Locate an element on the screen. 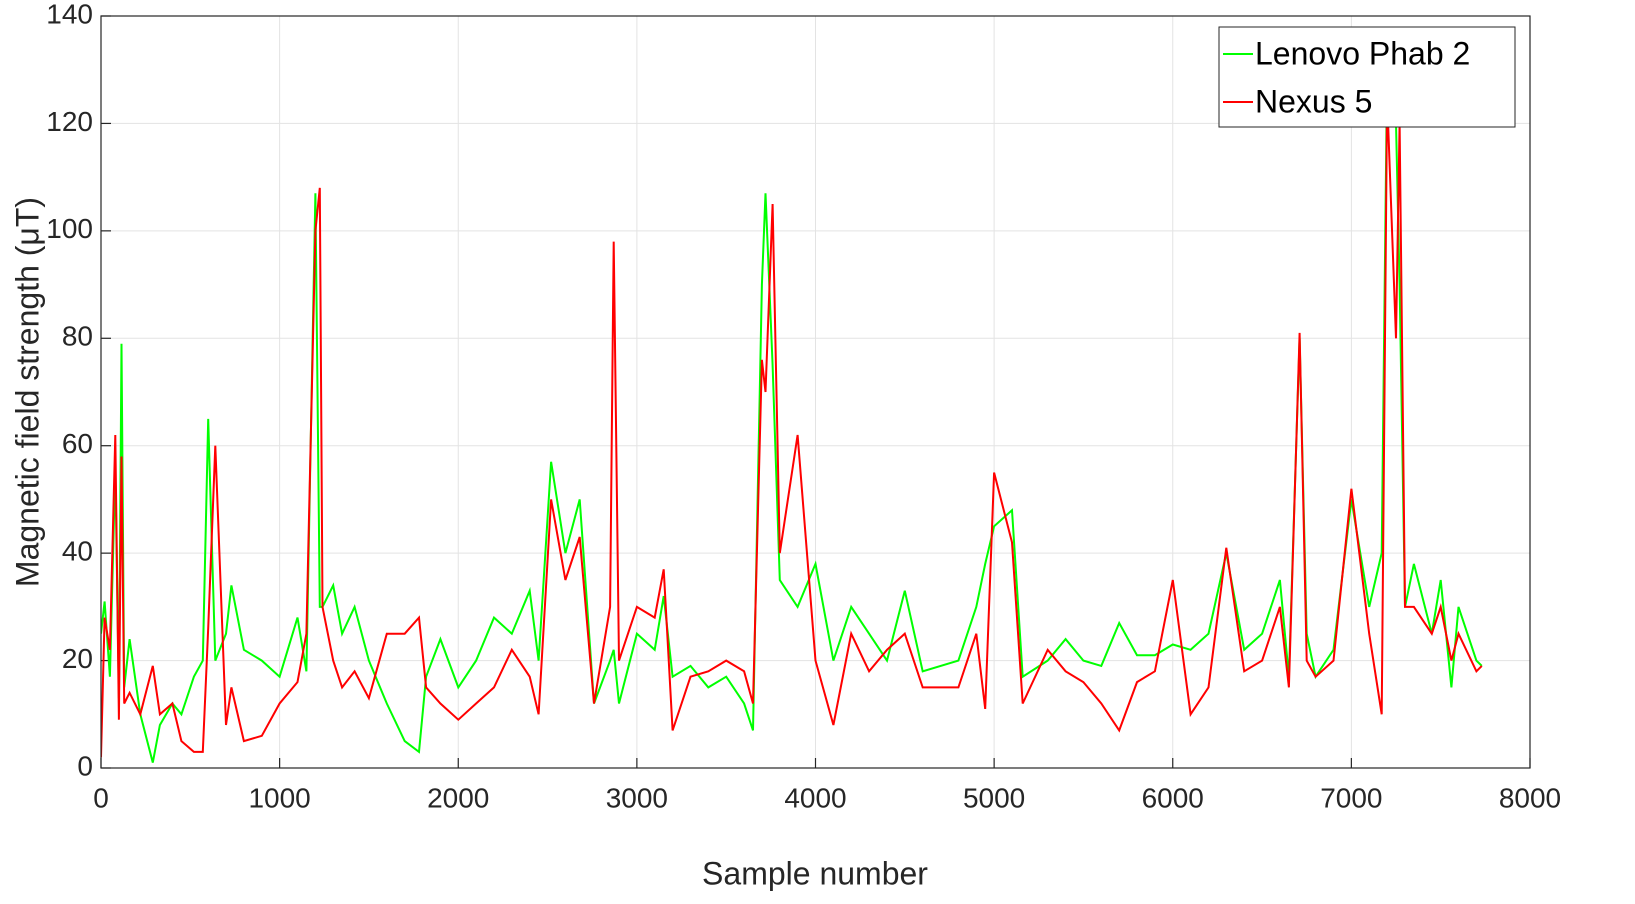 This screenshot has height=904, width=1635. x-axis-label: Sample number is located at coordinates (815, 873).